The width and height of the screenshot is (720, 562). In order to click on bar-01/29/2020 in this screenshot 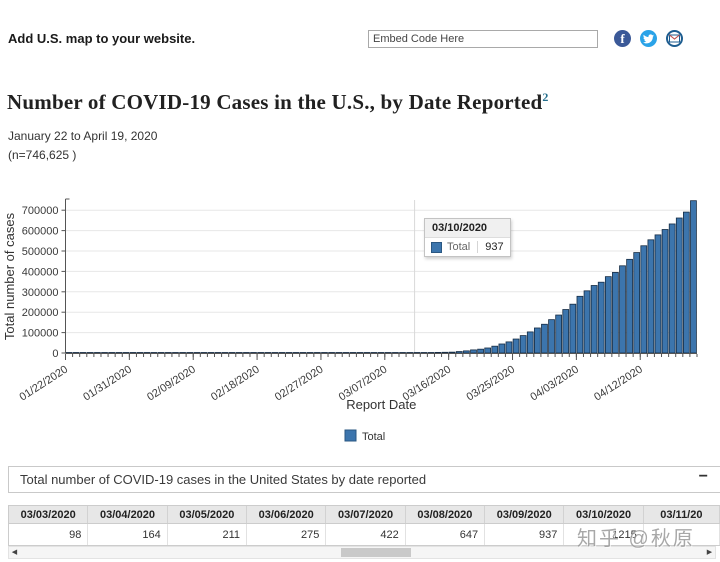, I will do `click(119, 353)`.